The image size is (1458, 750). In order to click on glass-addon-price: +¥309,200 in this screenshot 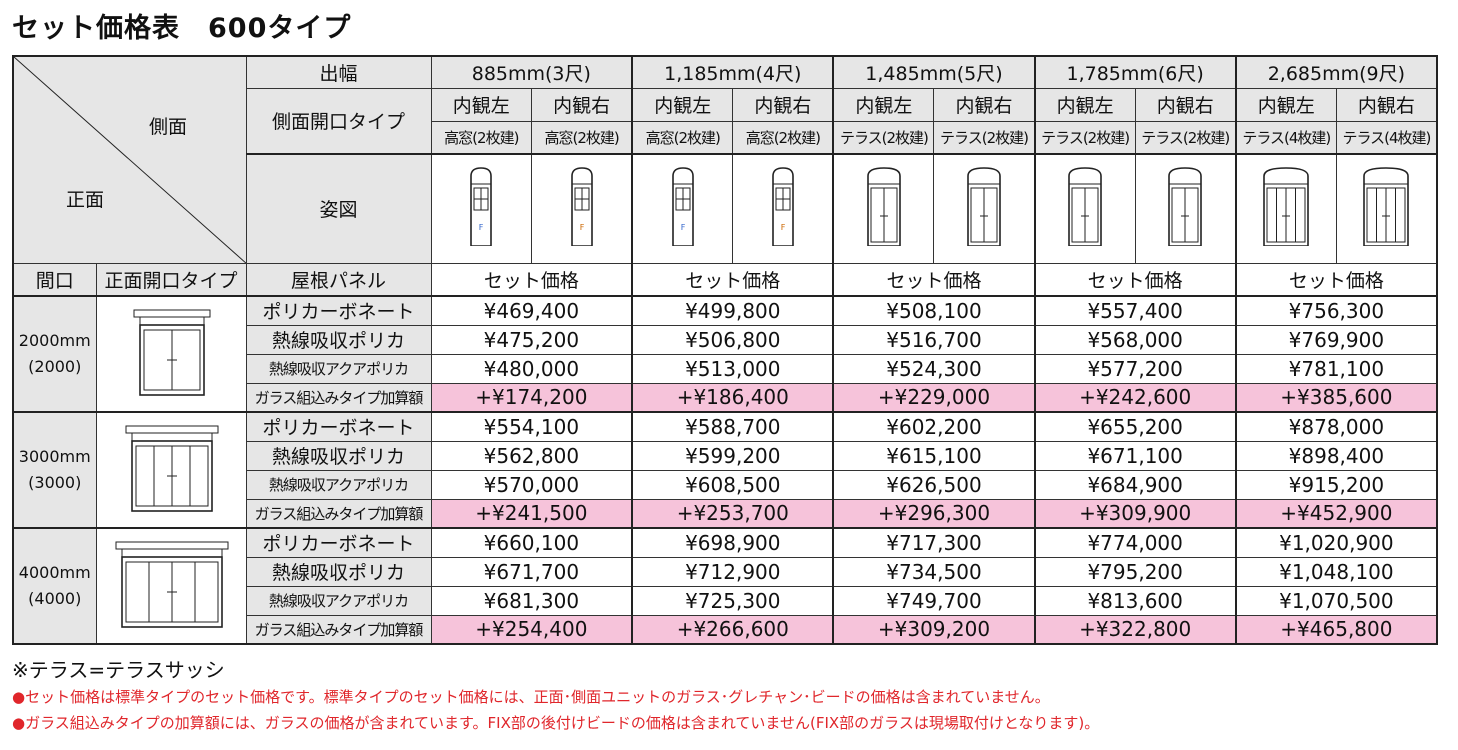, I will do `click(934, 629)`.